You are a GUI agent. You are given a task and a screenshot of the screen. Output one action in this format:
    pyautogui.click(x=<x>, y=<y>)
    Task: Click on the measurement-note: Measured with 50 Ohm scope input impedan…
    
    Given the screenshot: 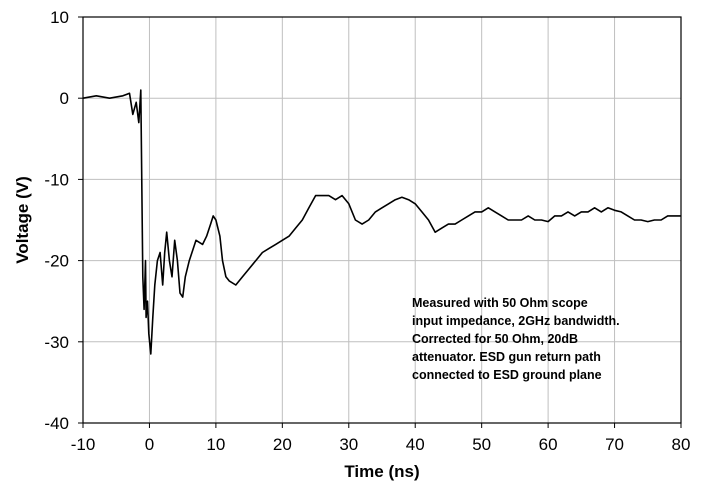 What is the action you would take?
    pyautogui.click(x=516, y=339)
    